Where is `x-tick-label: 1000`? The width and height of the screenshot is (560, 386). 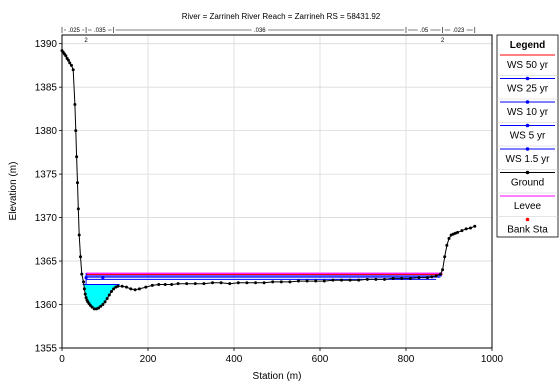
x-tick-label: 1000 is located at coordinates (492, 359).